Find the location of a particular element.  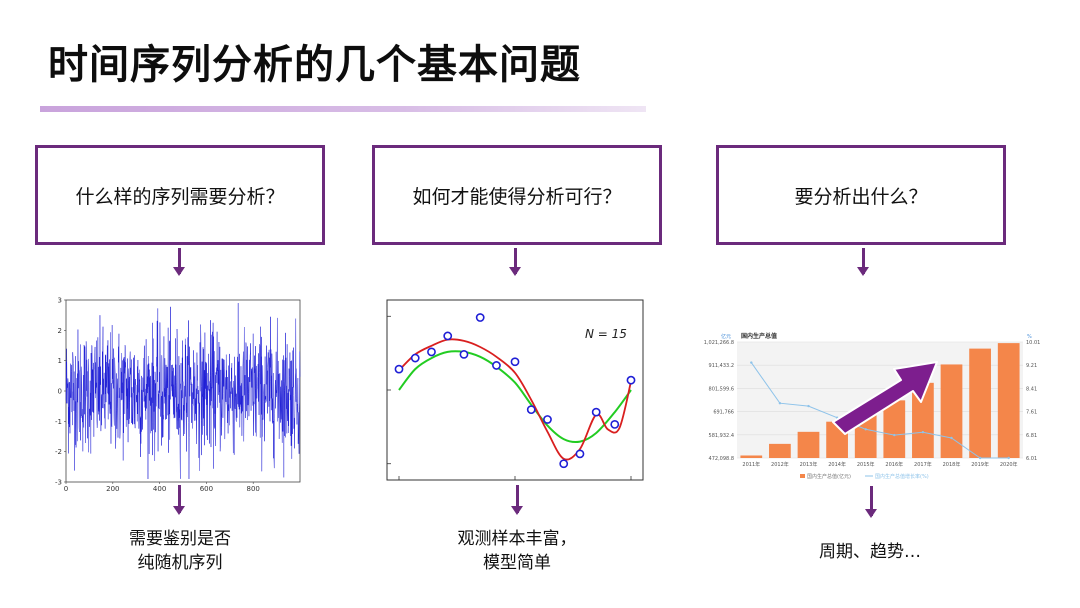

x-category-label: 2011年 is located at coordinates (751, 464).